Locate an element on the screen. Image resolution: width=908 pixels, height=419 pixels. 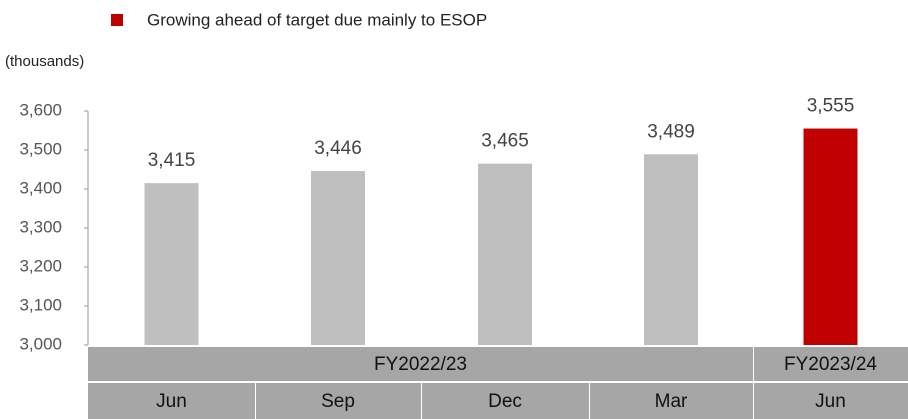
y-tick-label: 3,600 is located at coordinates (40, 109).